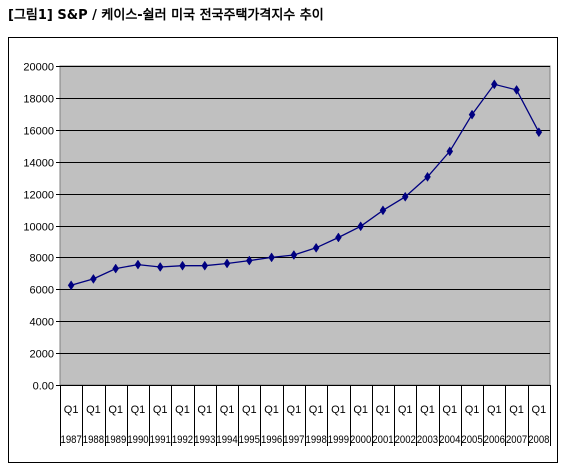 This screenshot has width=565, height=469. What do you see at coordinates (38, 68) in the screenshot?
I see `y-tick-label: 20000` at bounding box center [38, 68].